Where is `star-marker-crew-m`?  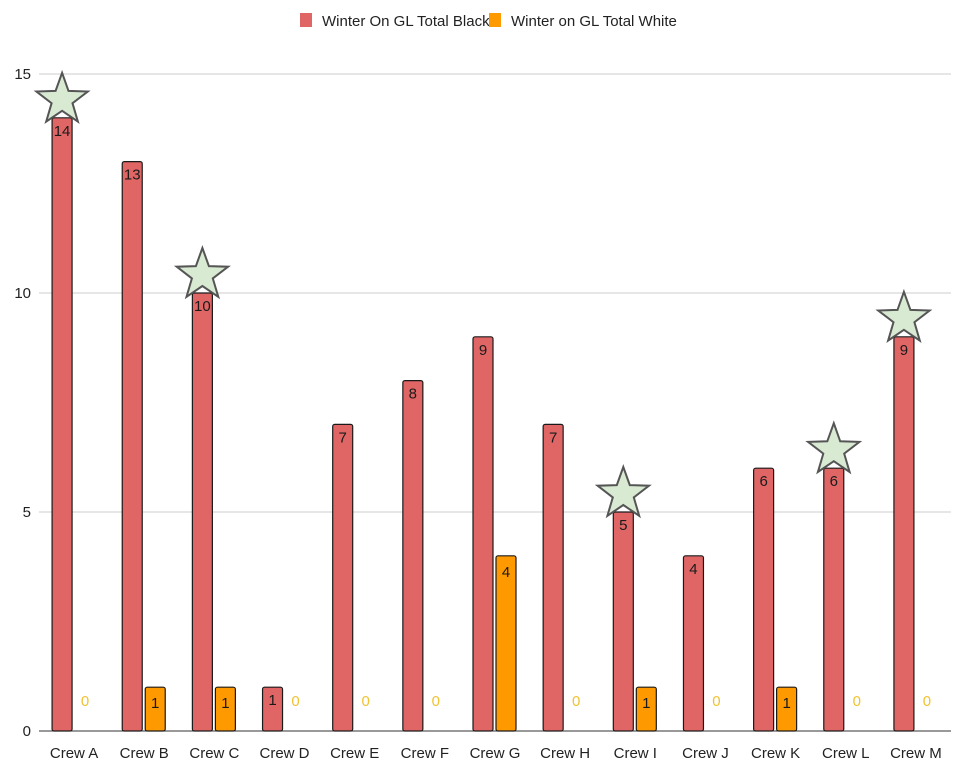 star-marker-crew-m is located at coordinates (904, 316).